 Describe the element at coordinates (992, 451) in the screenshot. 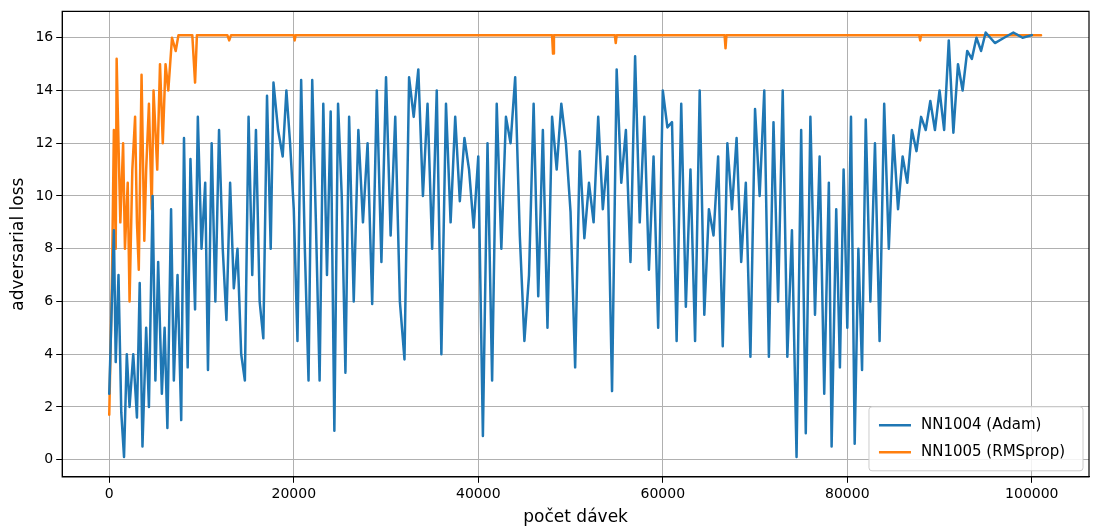

I see `legend-label: NN1005 (RMSprop)` at that location.